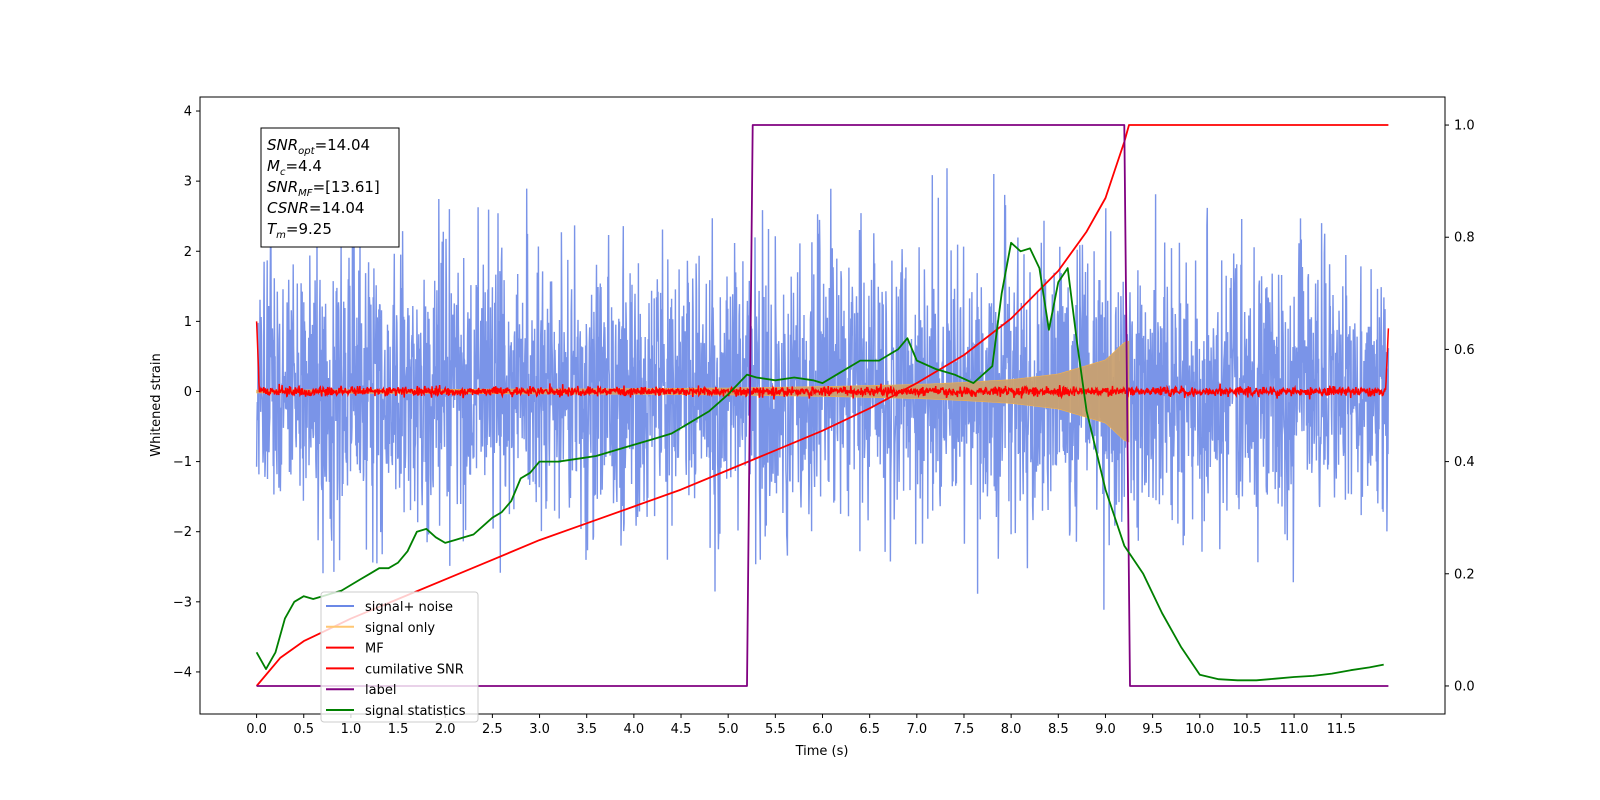 The width and height of the screenshot is (1600, 800). I want to click on x-axis-label: Time (s), so click(822, 751).